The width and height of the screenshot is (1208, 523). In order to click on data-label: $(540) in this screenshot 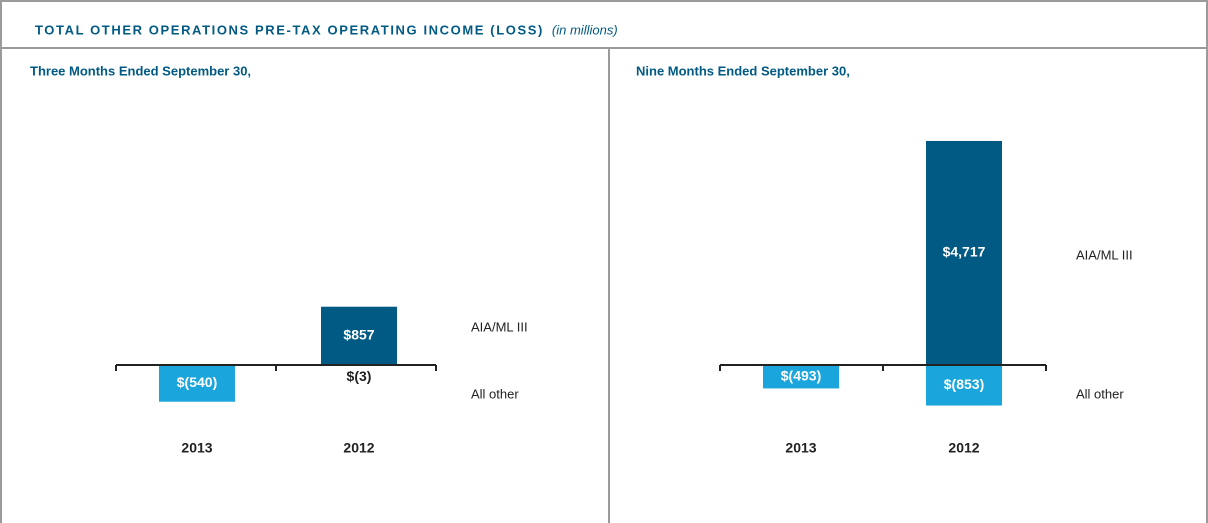, I will do `click(197, 382)`.